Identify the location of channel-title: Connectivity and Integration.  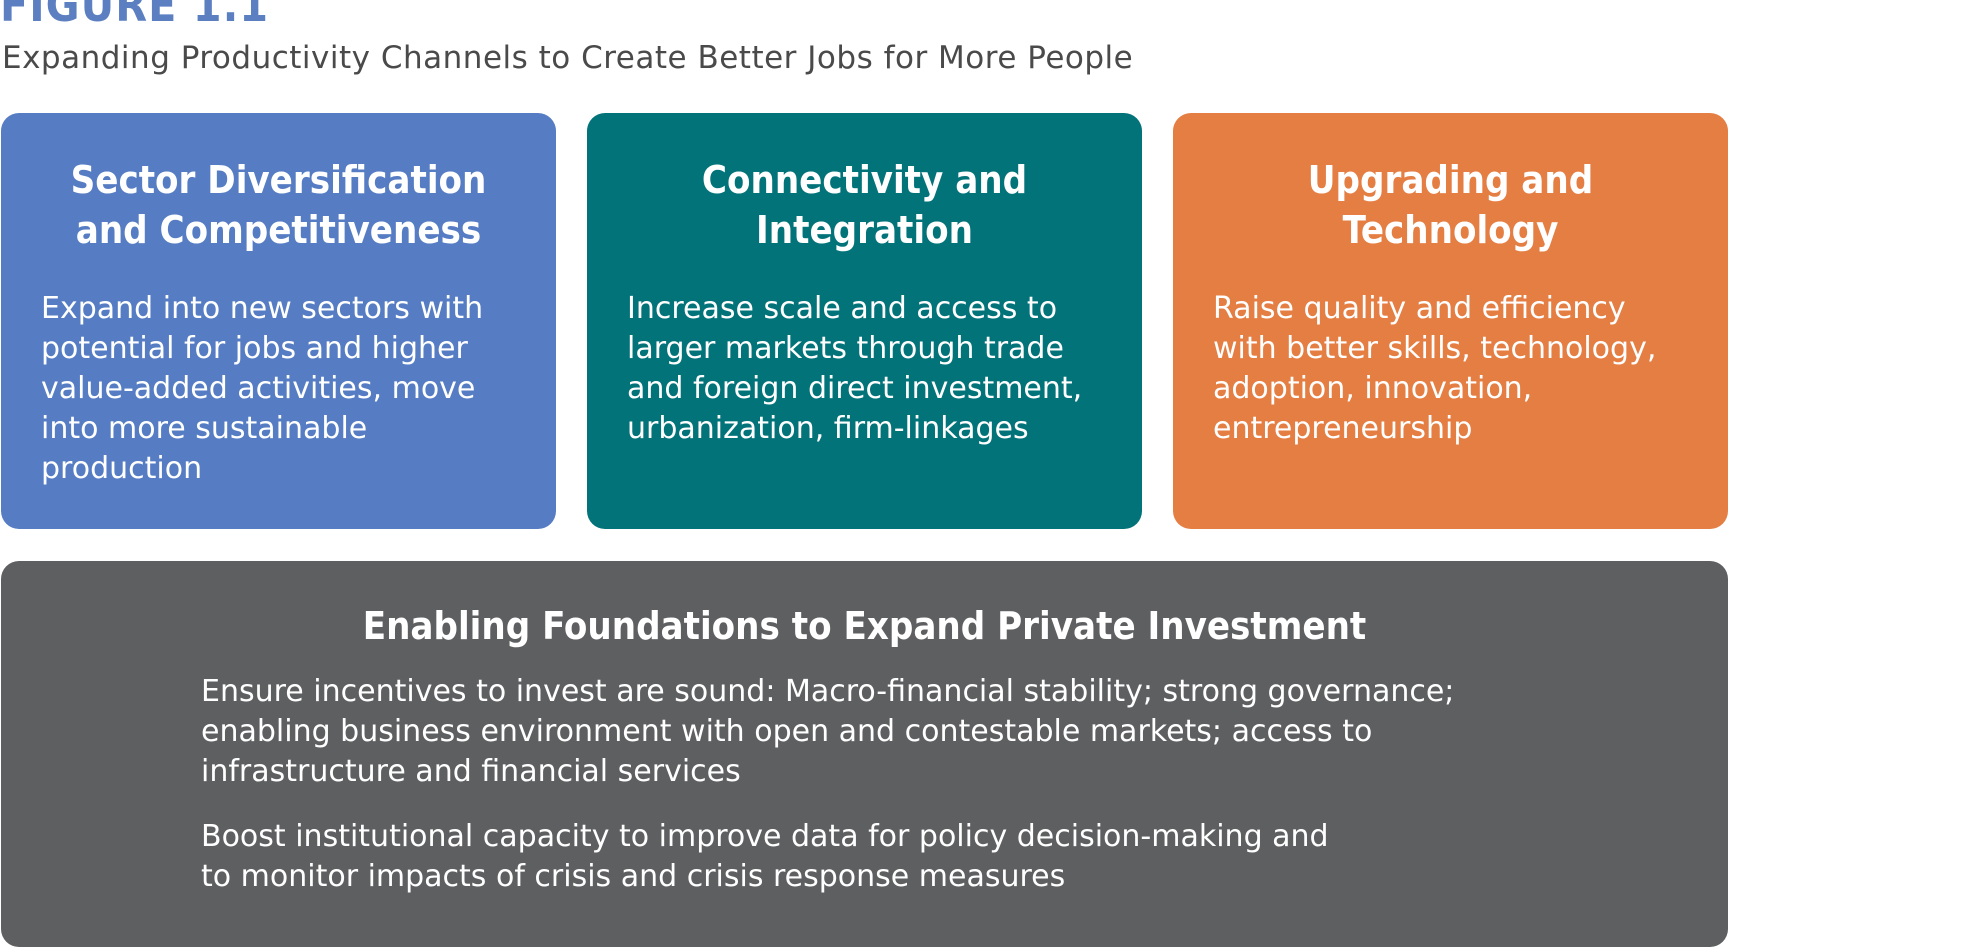
(864, 205).